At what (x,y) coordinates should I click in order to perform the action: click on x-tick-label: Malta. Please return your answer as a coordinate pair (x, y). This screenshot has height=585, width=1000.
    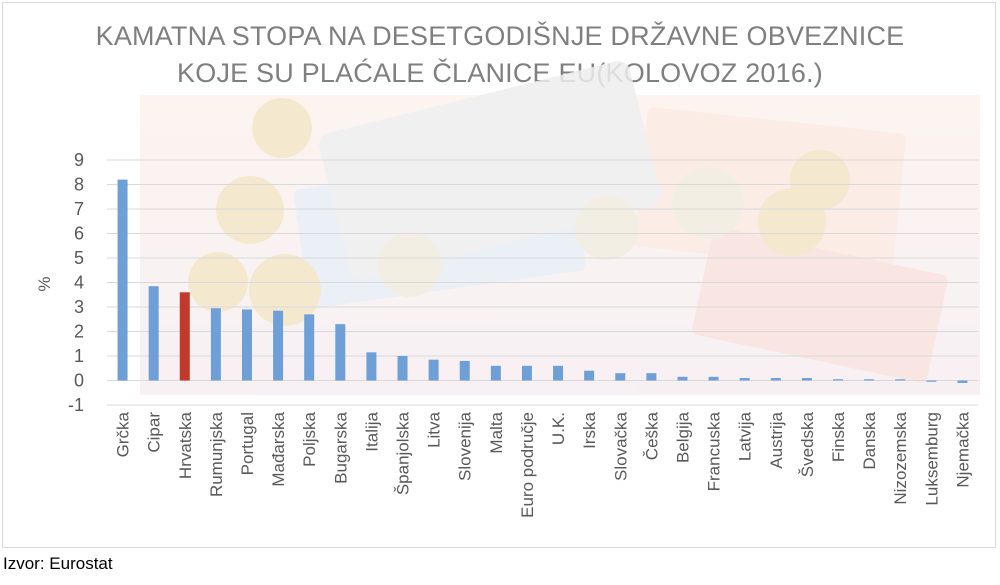
    Looking at the image, I should click on (496, 432).